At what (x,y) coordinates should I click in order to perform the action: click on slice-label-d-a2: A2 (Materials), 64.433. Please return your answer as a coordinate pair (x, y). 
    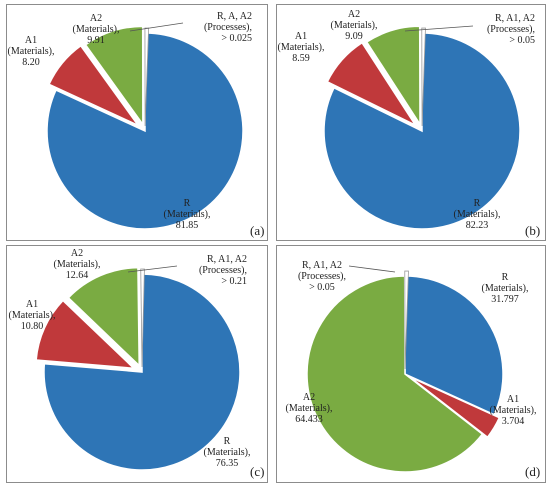
    Looking at the image, I should click on (309, 408).